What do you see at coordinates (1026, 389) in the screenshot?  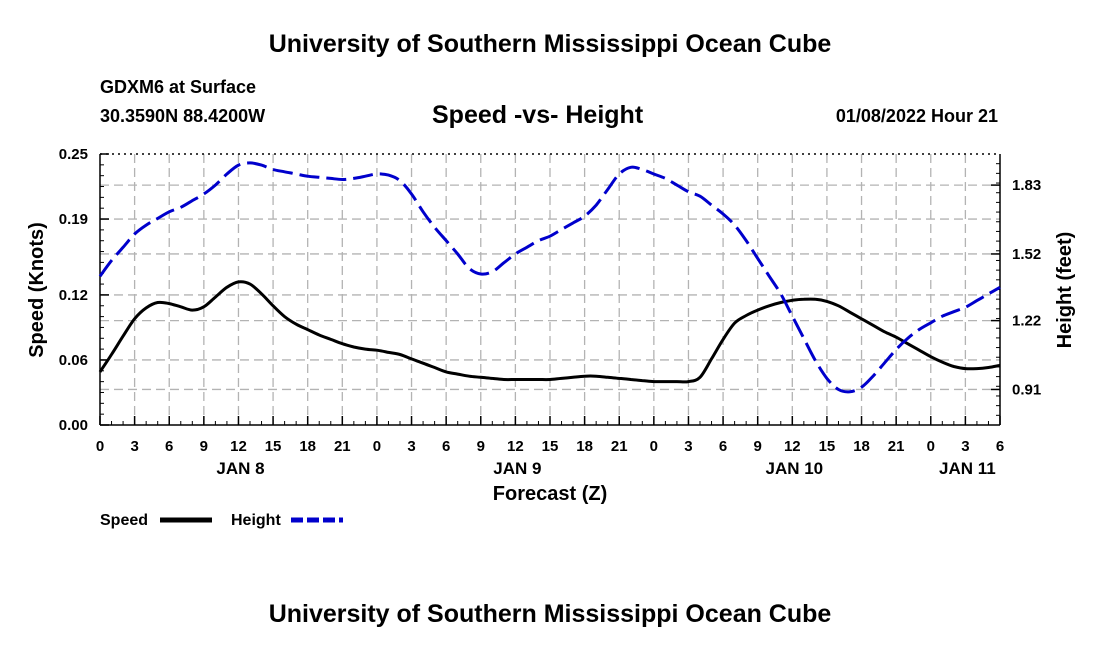 I see `y2-tick-label: 0.91` at bounding box center [1026, 389].